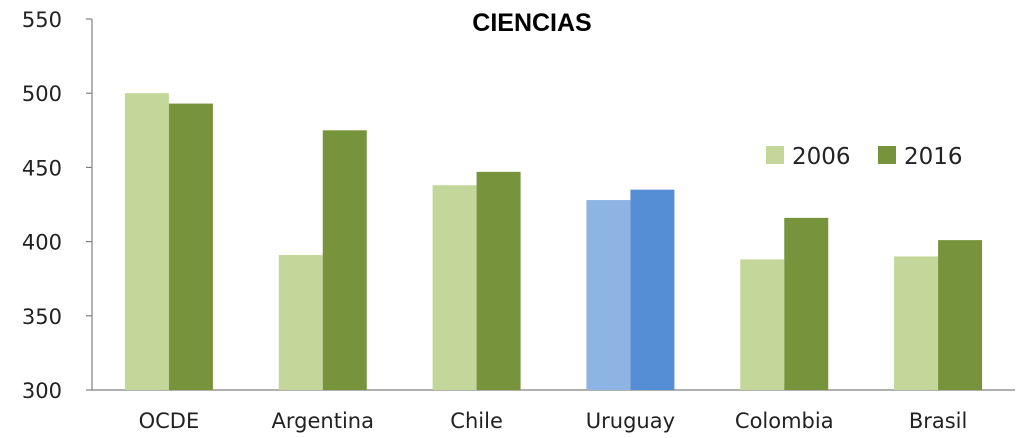  What do you see at coordinates (323, 421) in the screenshot?
I see `x-tick-label: Argentina` at bounding box center [323, 421].